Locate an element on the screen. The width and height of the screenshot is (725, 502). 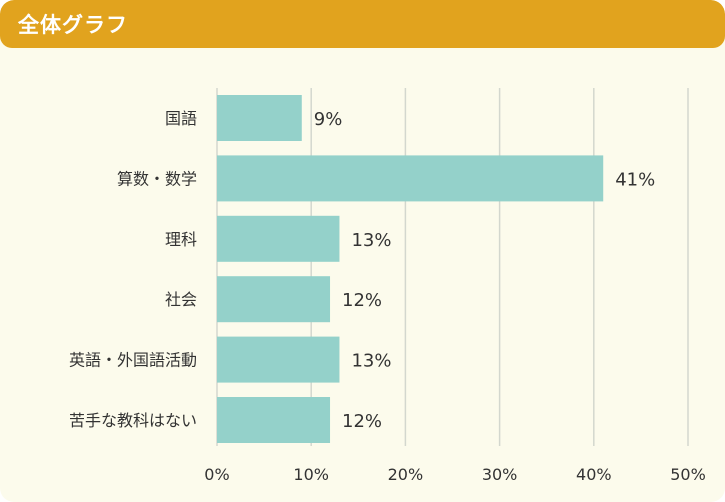
x-tick-label: 30% is located at coordinates (500, 474).